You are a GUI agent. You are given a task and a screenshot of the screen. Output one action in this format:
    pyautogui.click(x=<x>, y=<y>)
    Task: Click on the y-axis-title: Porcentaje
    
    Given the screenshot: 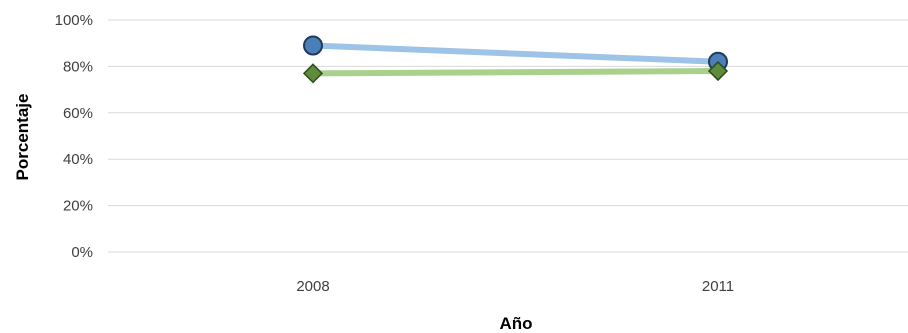 What is the action you would take?
    pyautogui.click(x=22, y=137)
    